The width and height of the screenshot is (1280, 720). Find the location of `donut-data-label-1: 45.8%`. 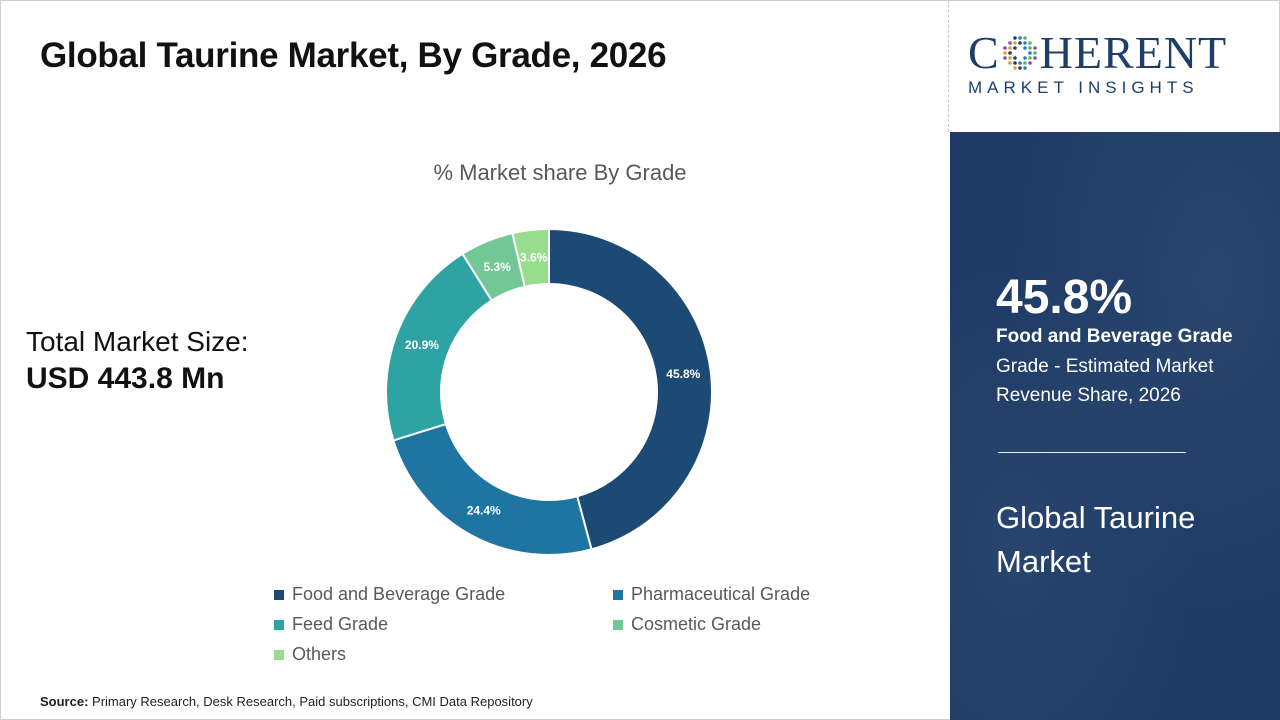

donut-data-label-1: 45.8% is located at coordinates (683, 374).